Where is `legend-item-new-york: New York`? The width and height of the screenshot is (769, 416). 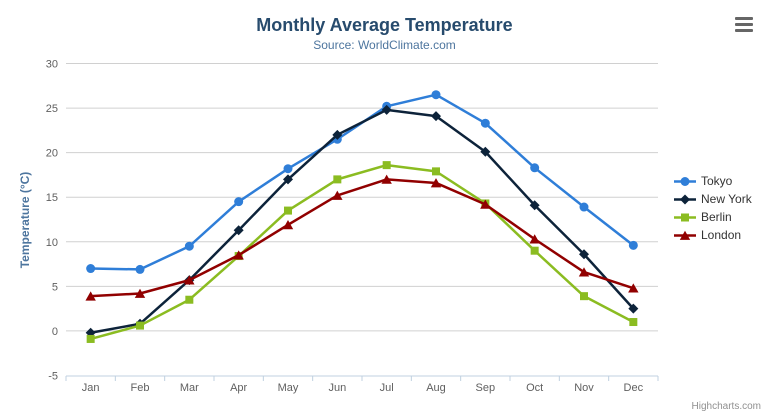
legend-item-new-york: New York is located at coordinates (713, 199).